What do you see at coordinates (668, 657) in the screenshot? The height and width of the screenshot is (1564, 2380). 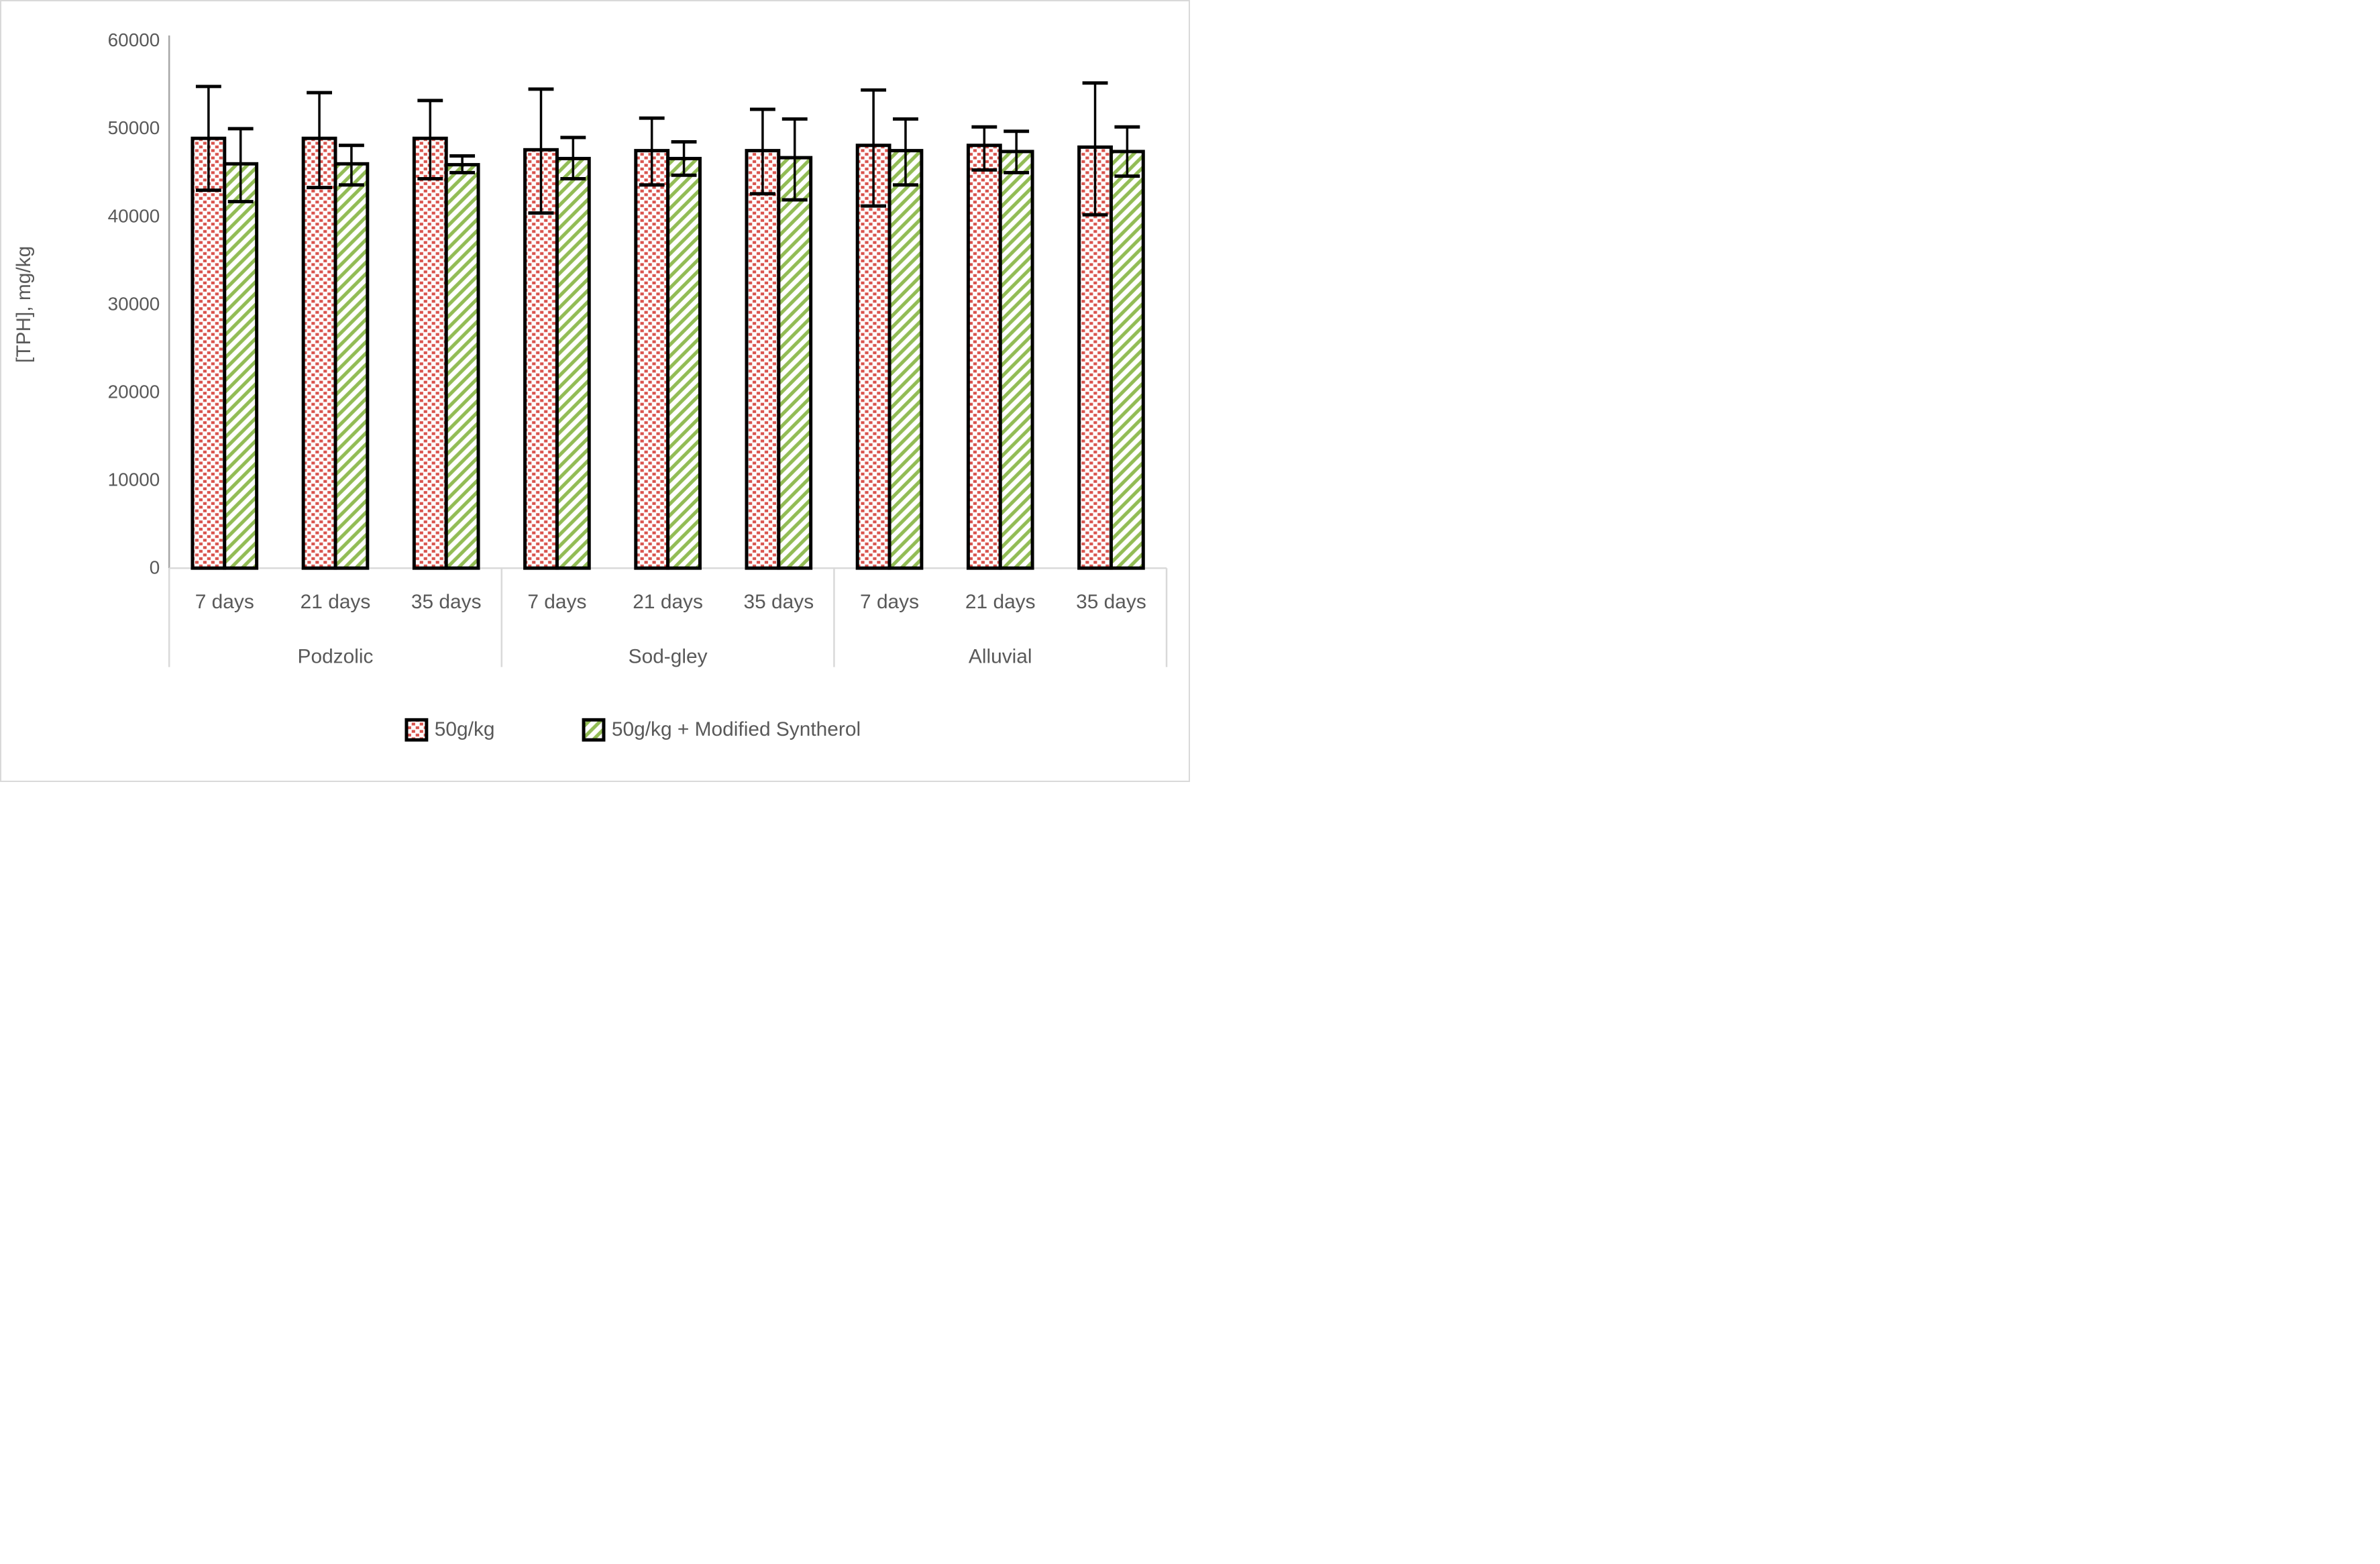 I see `x-group-label: Sod-gley` at bounding box center [668, 657].